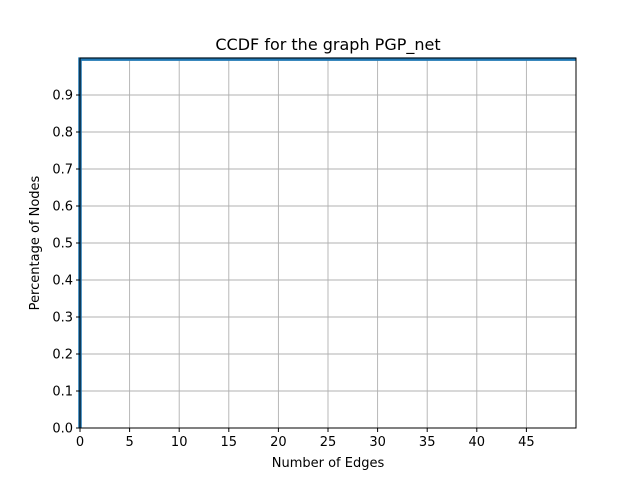 This screenshot has height=480, width=640. Describe the element at coordinates (328, 463) in the screenshot. I see `x-axis-label: Number of Edges` at that location.